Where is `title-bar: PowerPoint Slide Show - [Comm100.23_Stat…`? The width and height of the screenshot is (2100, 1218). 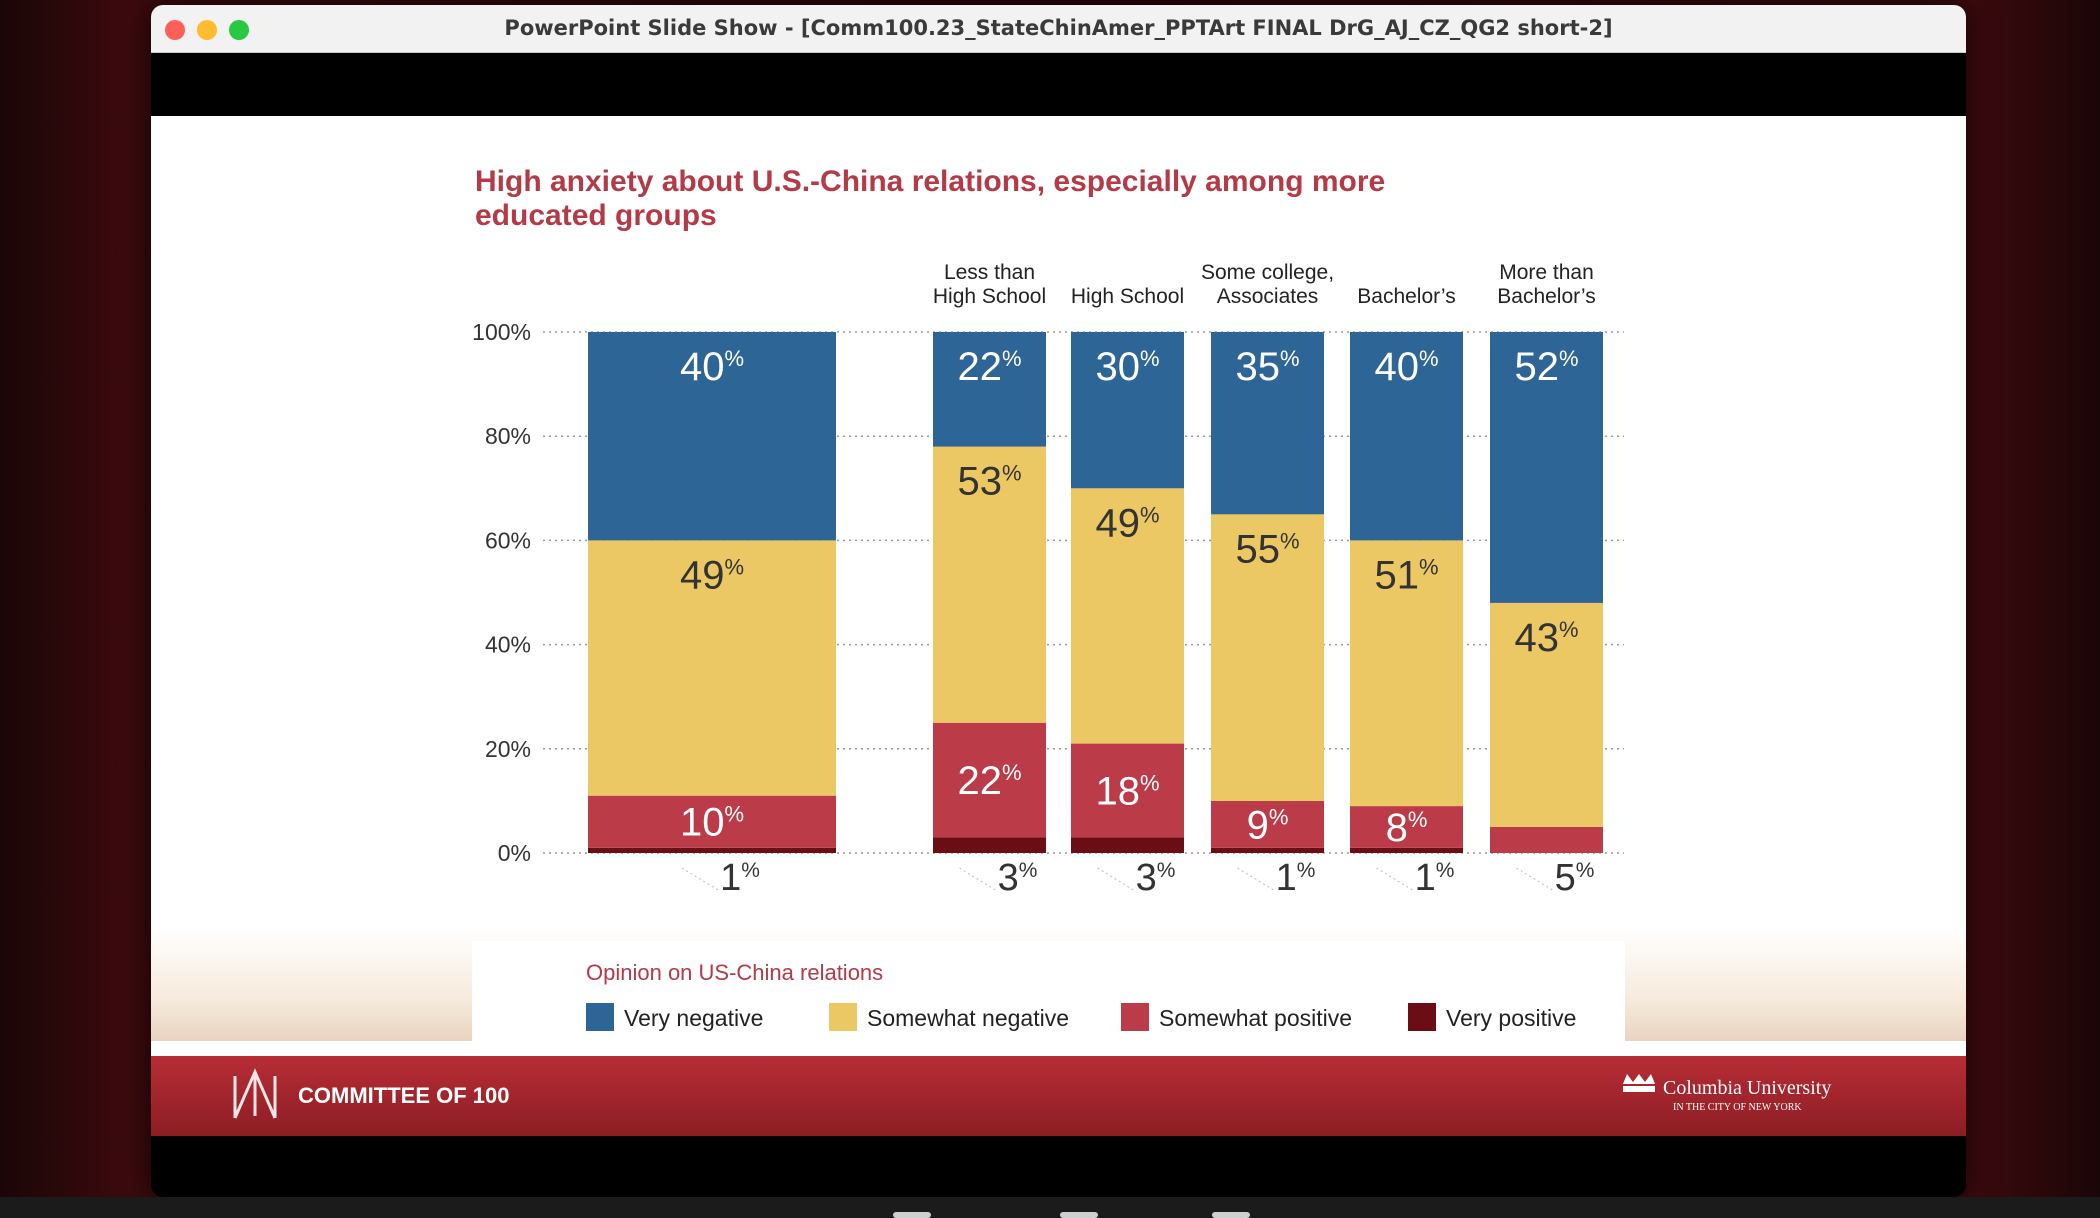
title-bar: PowerPoint Slide Show - [Comm100.23_Stat… is located at coordinates (1058, 29).